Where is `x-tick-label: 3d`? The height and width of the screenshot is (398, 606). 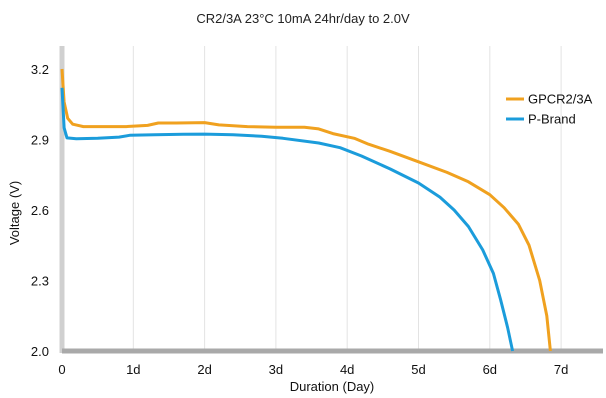 x-tick-label: 3d is located at coordinates (276, 369).